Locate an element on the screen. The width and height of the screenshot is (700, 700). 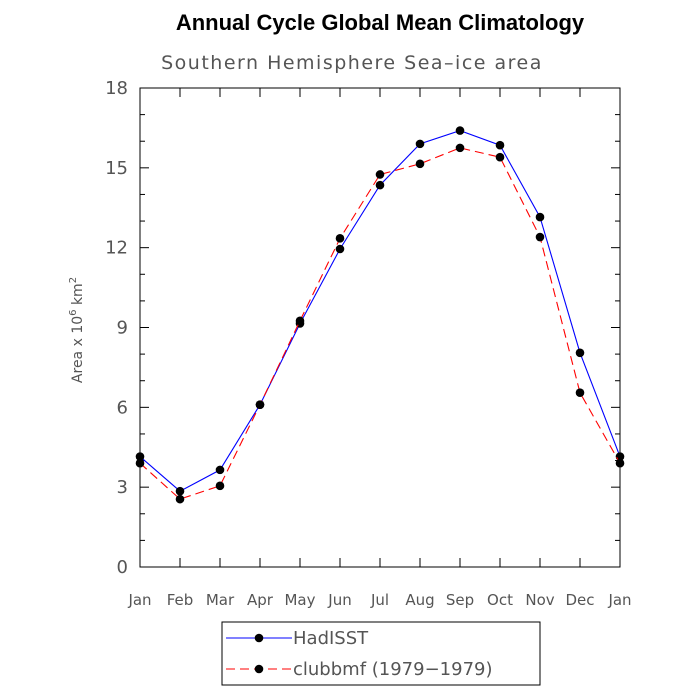
x-tick-label: Mar is located at coordinates (220, 600).